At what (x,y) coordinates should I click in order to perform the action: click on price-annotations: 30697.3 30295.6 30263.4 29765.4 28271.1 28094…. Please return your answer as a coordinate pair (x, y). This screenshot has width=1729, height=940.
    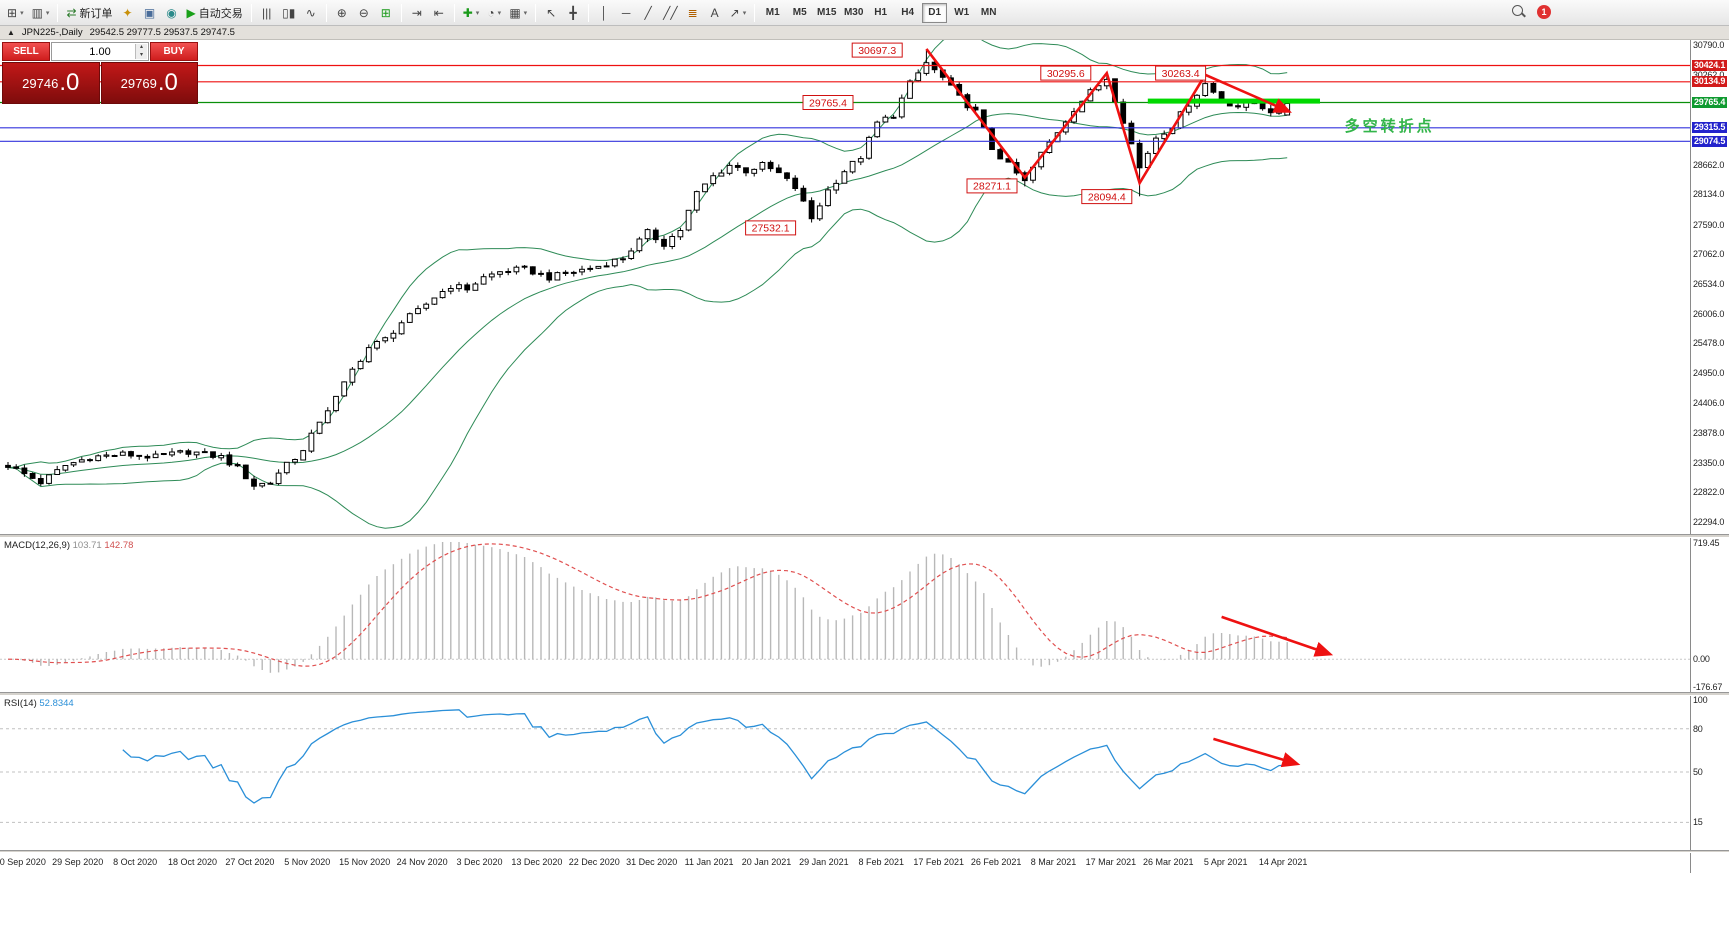
    Looking at the image, I should click on (976, 139).